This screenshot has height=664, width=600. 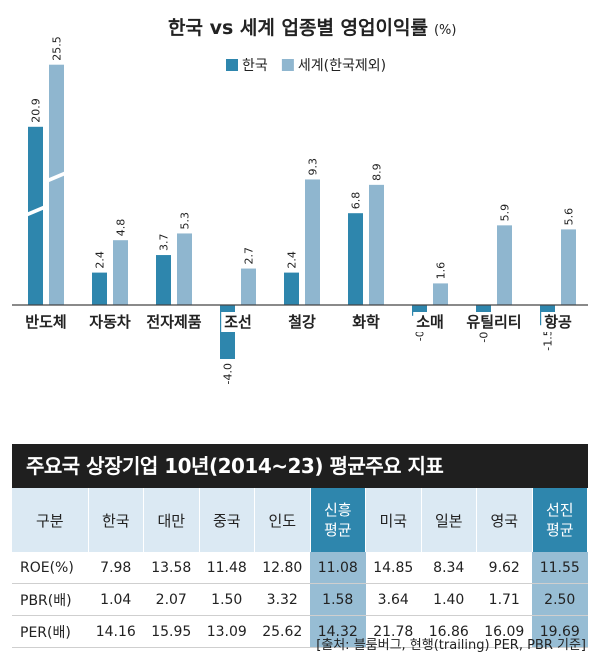 I want to click on table-cell: 2.07, so click(x=171, y=599).